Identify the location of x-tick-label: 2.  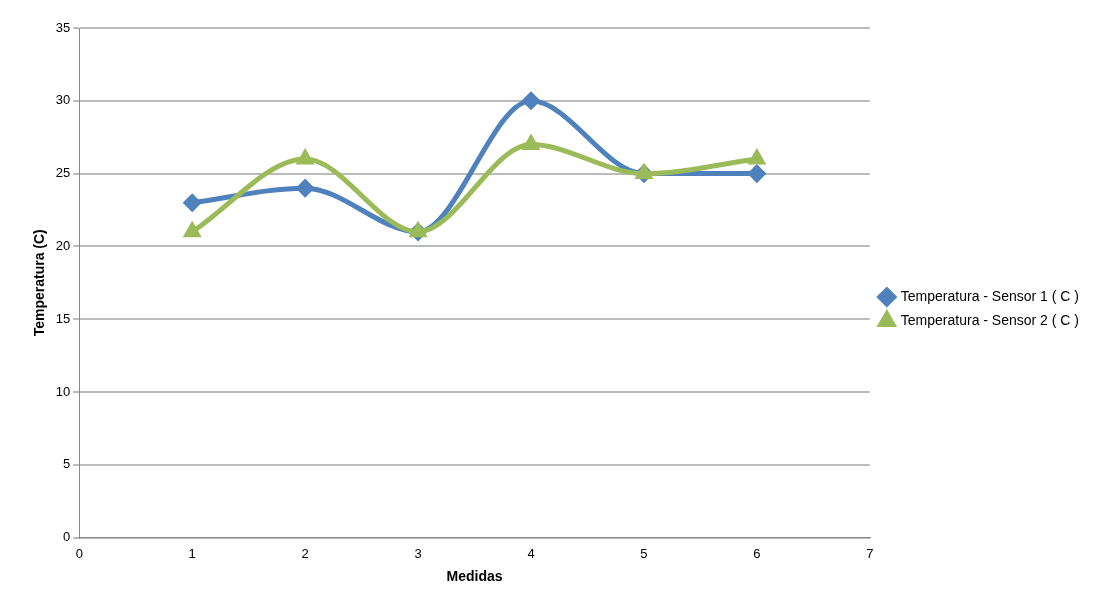
(305, 553).